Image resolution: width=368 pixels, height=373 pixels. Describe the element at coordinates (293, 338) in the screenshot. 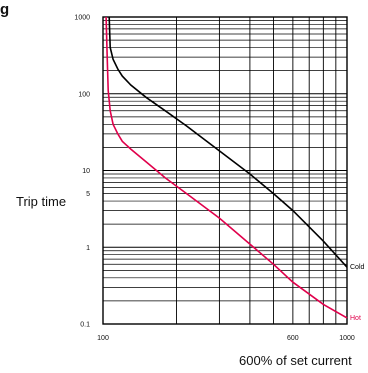

I see `x-tick-label: 600` at that location.